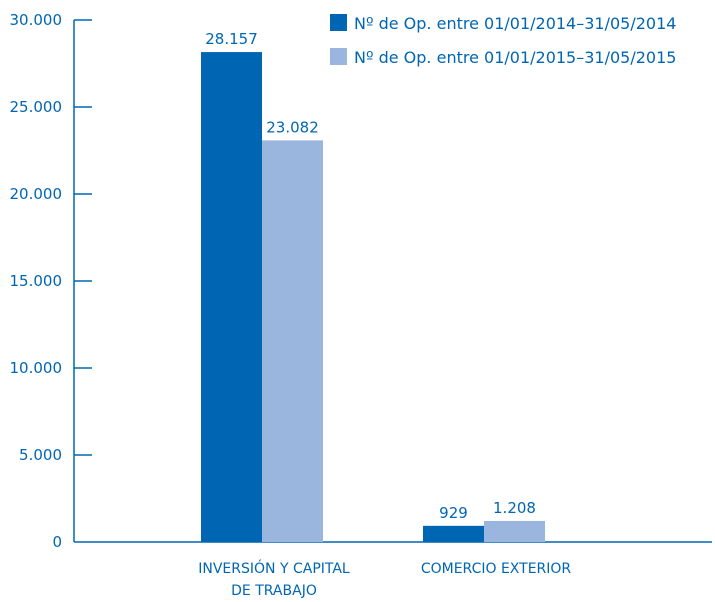 The height and width of the screenshot is (602, 715). What do you see at coordinates (453, 533) in the screenshot?
I see `bar-series1-cat2` at bounding box center [453, 533].